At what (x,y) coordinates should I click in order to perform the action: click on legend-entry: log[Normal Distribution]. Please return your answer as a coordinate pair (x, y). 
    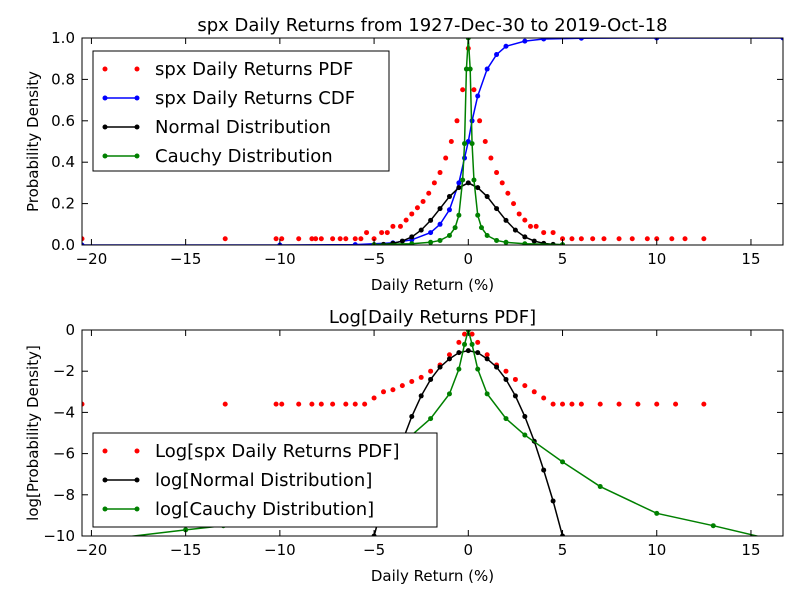
    Looking at the image, I should click on (237, 480).